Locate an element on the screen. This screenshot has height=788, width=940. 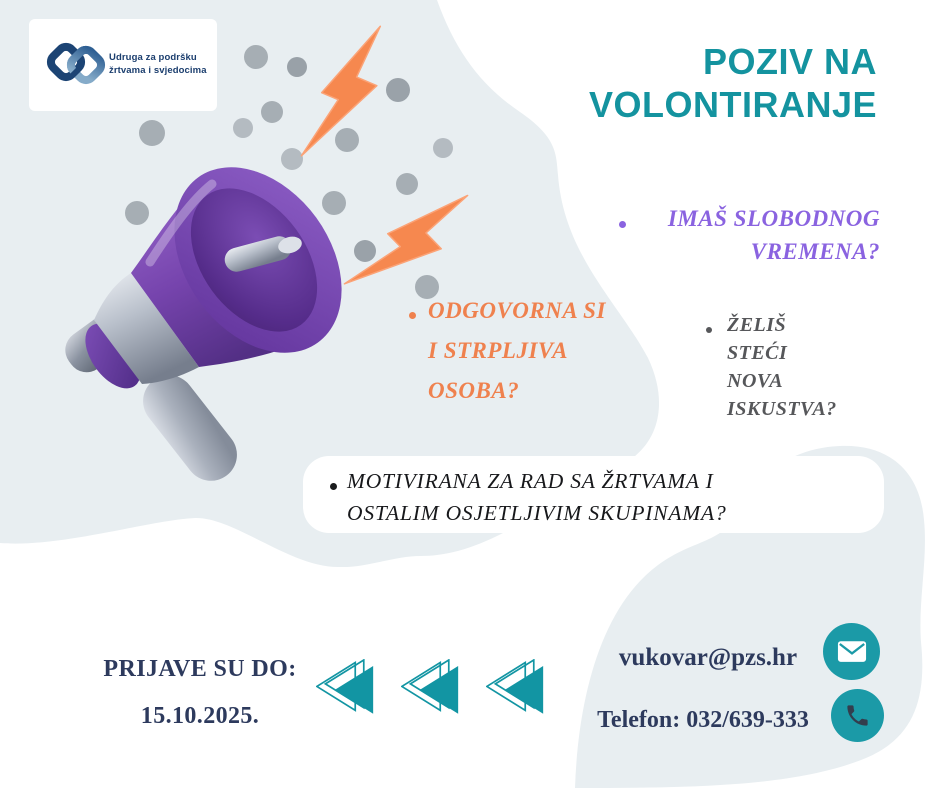
question-line: VREMENA? is located at coordinates (815, 251).